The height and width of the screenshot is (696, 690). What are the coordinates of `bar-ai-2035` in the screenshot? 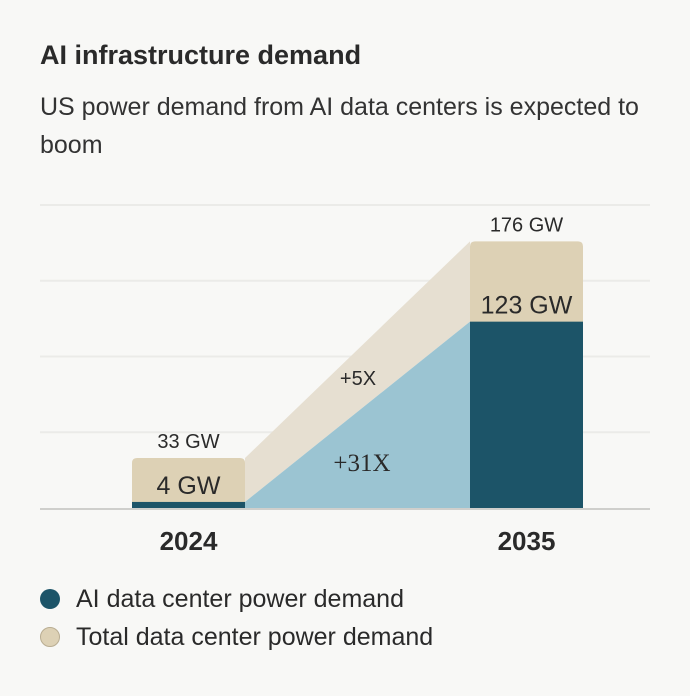 It's located at (526, 414).